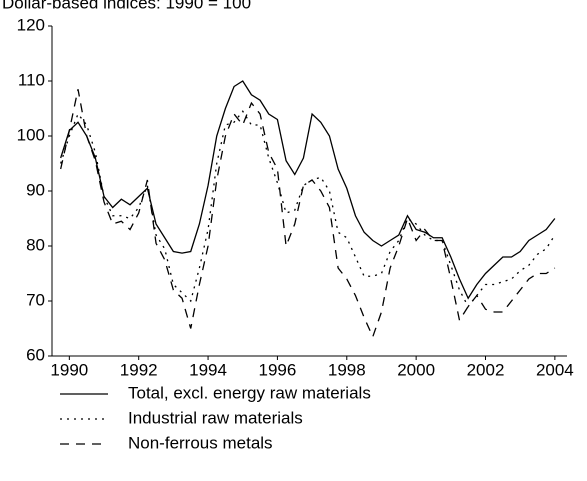  What do you see at coordinates (126, 6) in the screenshot?
I see `chart-title: Dollar-based indices: 1990 = 100` at bounding box center [126, 6].